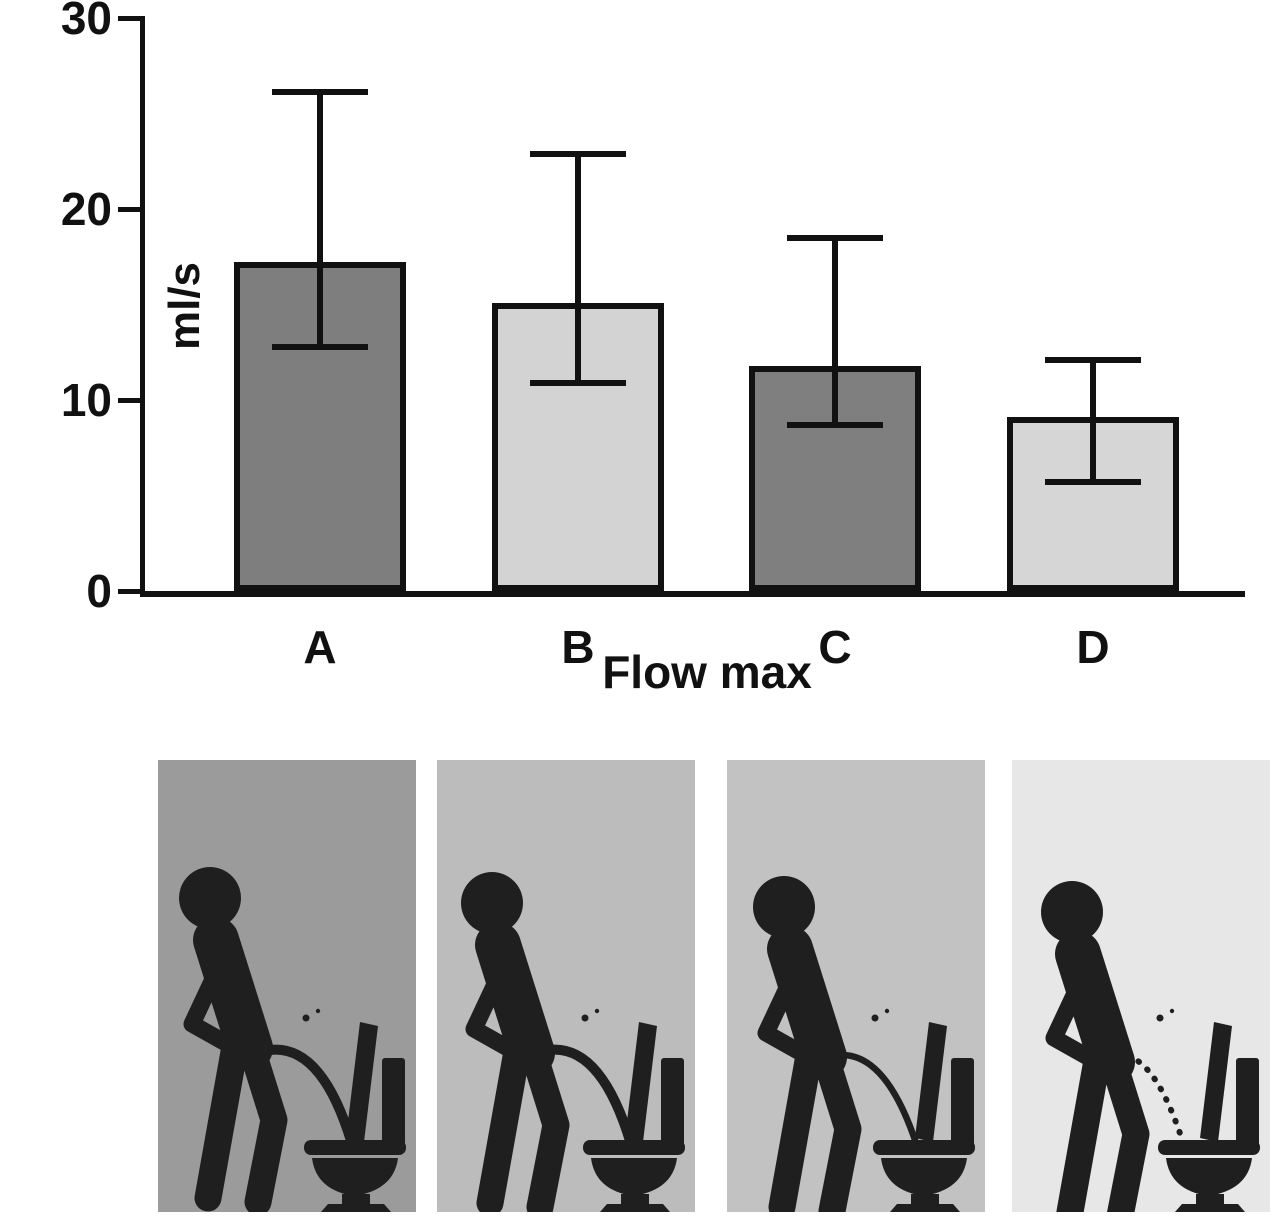 The image size is (1280, 1220). Describe the element at coordinates (86, 209) in the screenshot. I see `y-tick-label: 20` at that location.